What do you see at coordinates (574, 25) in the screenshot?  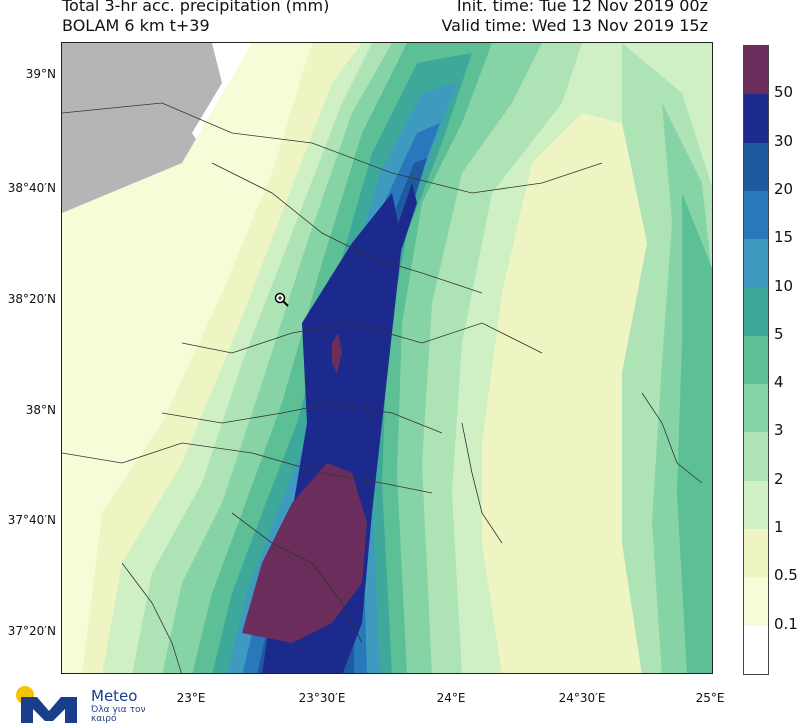 I see `valid-time: Valid time: Wed 13 Nov 2019 15z` at bounding box center [574, 25].